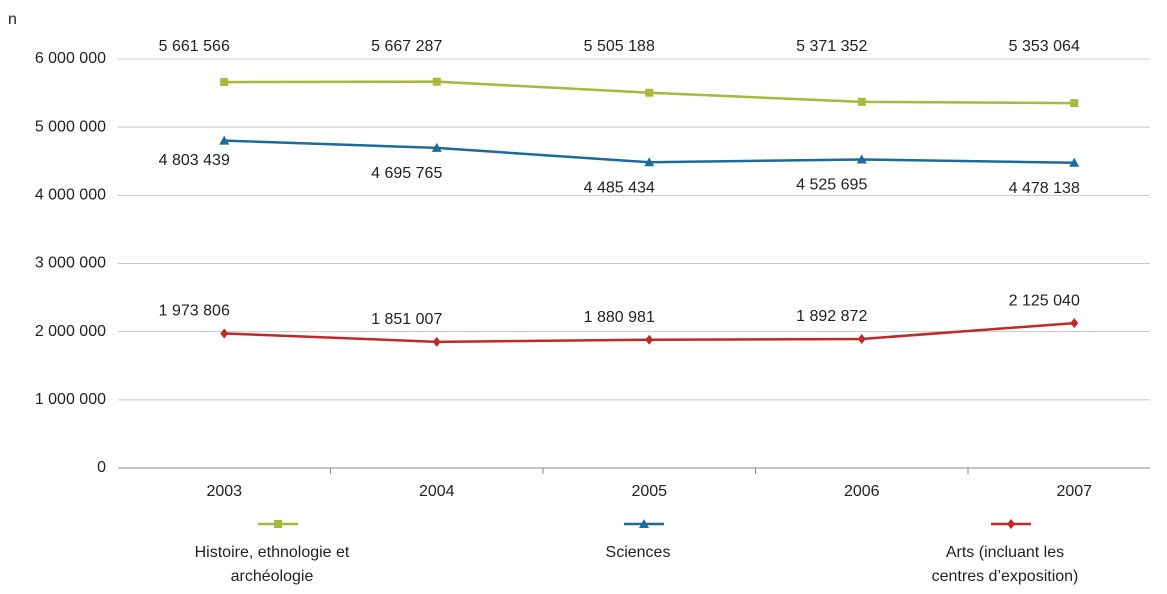 This screenshot has width=1167, height=594. Describe the element at coordinates (1044, 46) in the screenshot. I see `value-label: 5 353 064` at that location.